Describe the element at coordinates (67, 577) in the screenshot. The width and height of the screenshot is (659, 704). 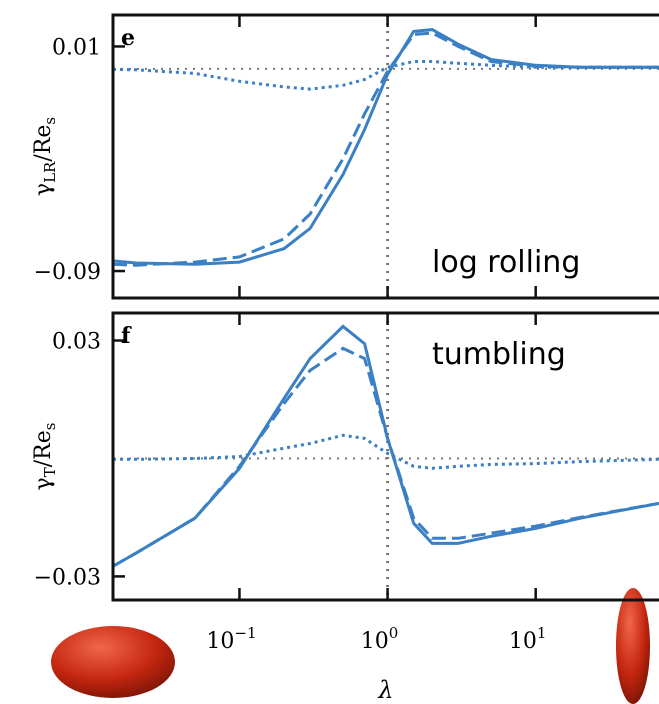
I see `y-tick-label: −0.03` at that location.